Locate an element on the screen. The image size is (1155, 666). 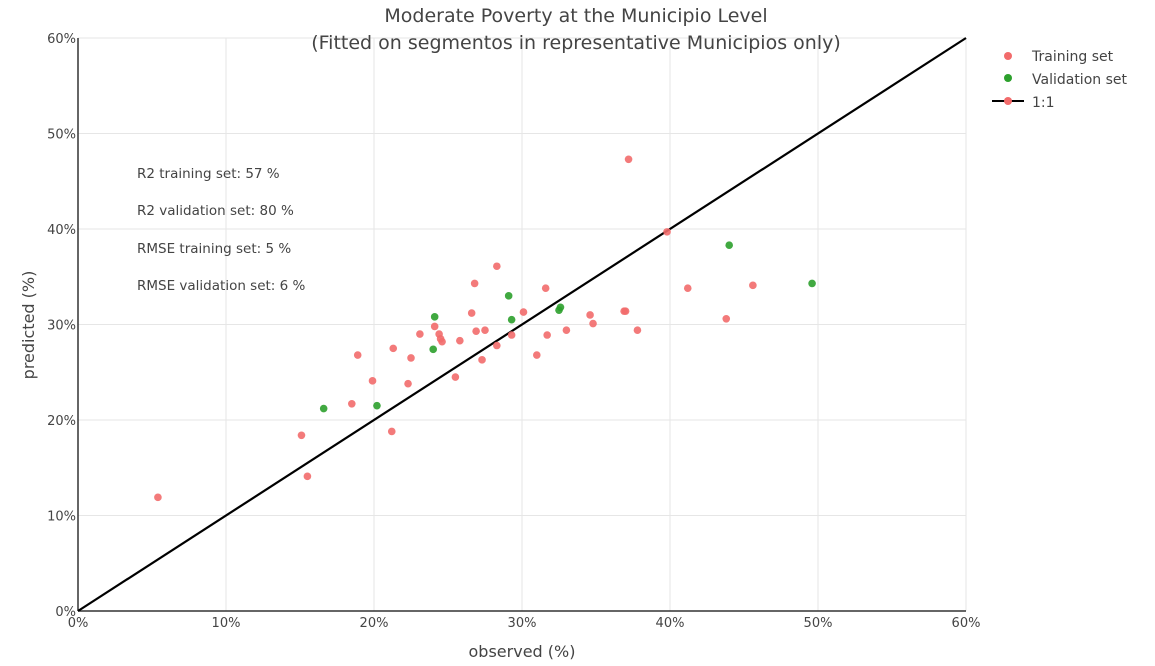
x-tick-label: 20% is located at coordinates (374, 623).